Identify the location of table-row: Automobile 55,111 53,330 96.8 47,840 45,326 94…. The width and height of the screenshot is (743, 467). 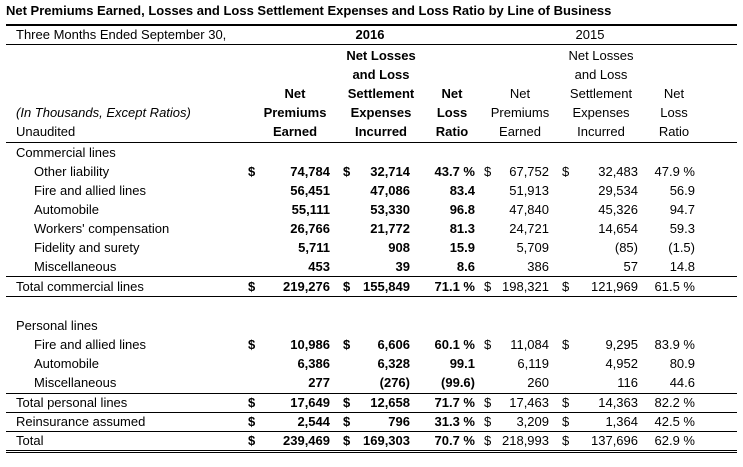
(371, 209).